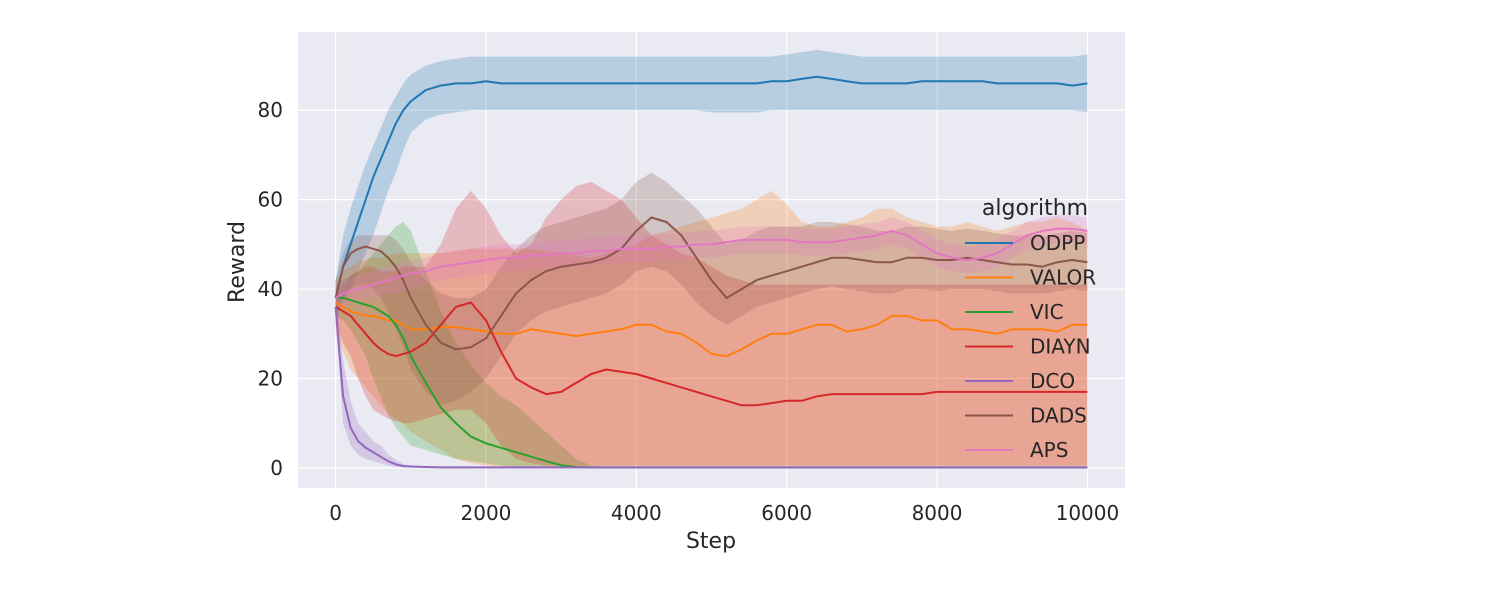  Describe the element at coordinates (1060, 347) in the screenshot. I see `legend-label-diayn: DIAYN` at that location.